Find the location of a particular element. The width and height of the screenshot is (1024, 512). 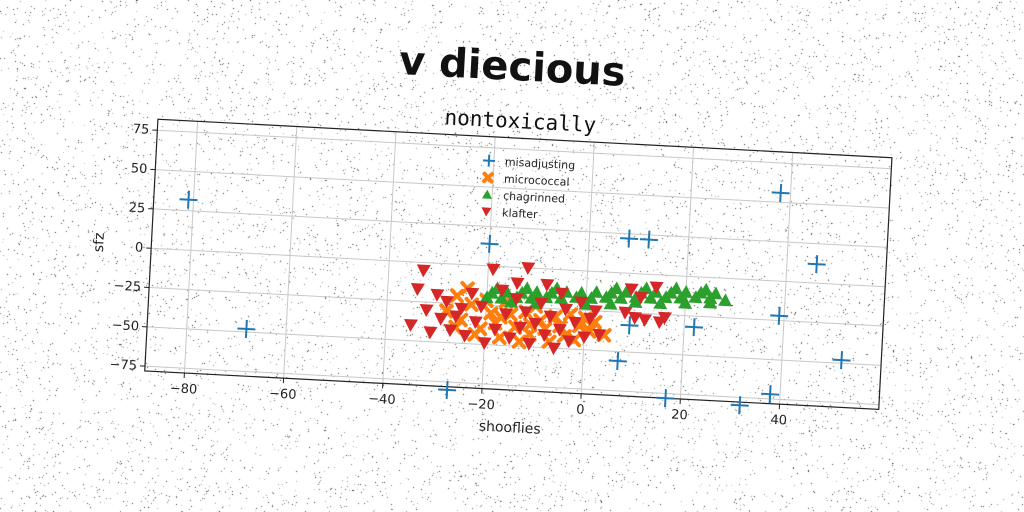

legend-label-chagrinned: chagrinned is located at coordinates (534, 197).